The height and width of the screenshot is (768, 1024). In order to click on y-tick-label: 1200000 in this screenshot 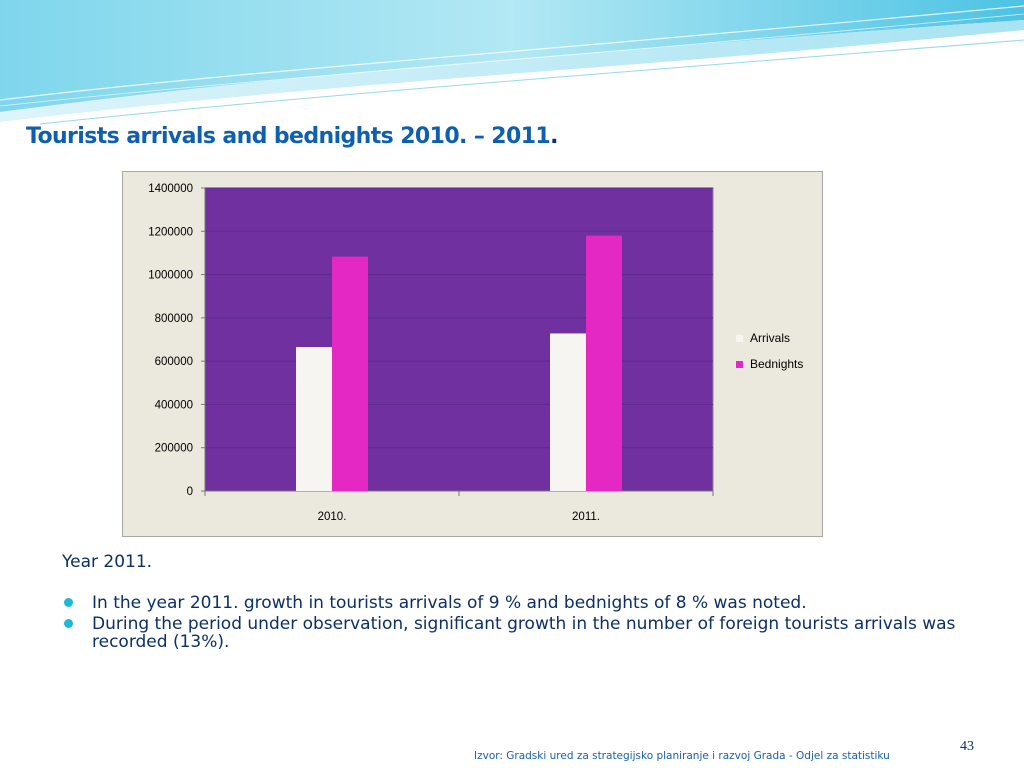, I will do `click(170, 232)`.